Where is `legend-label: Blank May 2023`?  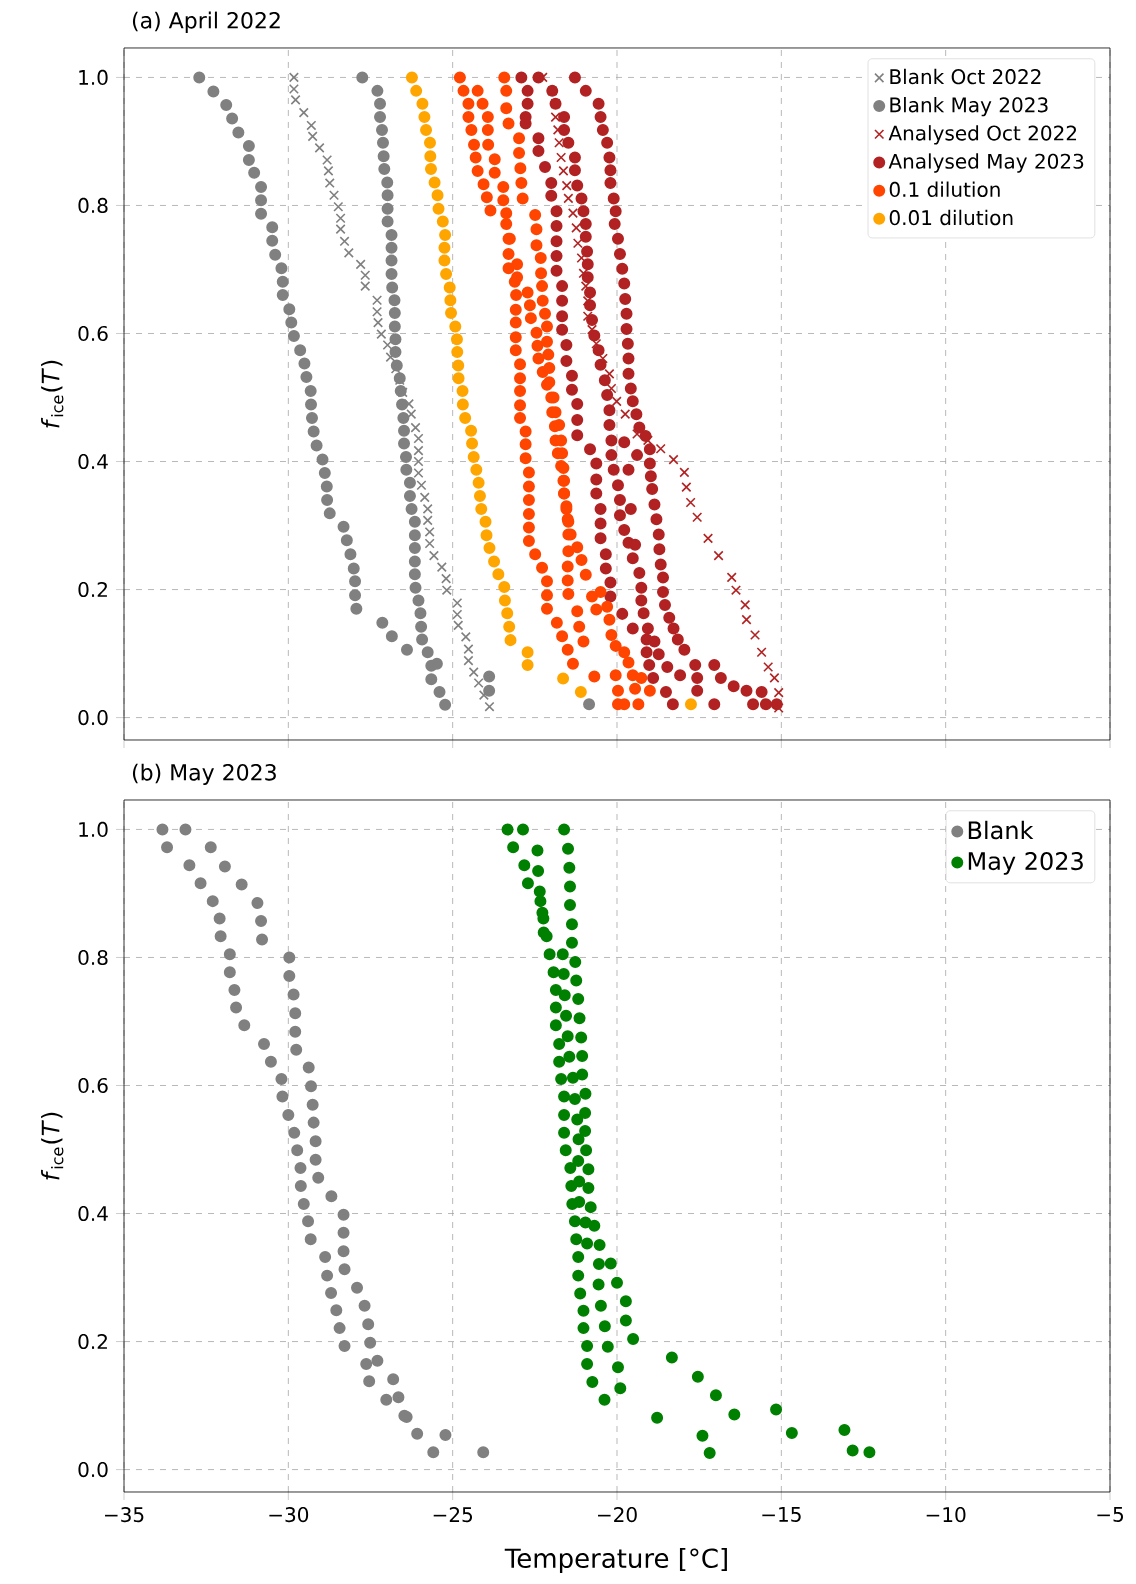 legend-label: Blank May 2023 is located at coordinates (969, 106).